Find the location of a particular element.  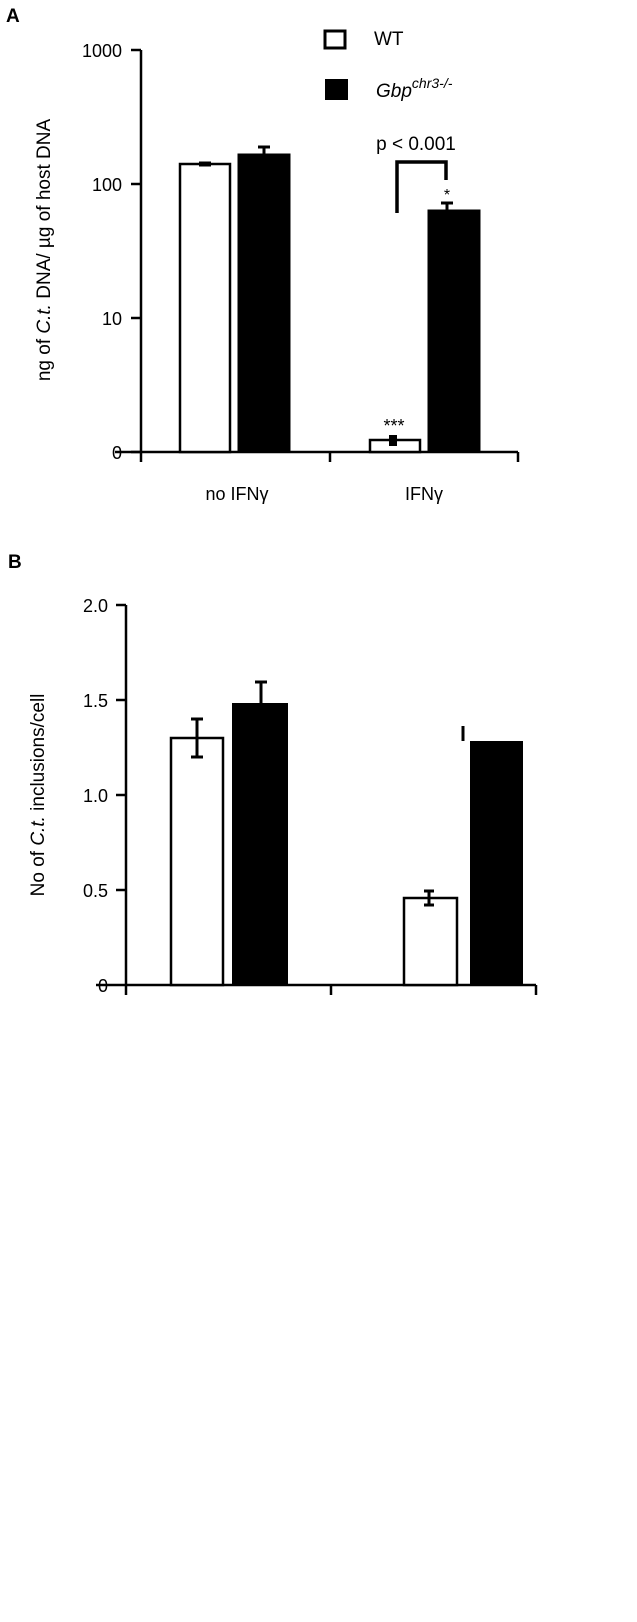

bar-a-ko-noifn is located at coordinates (264, 303).